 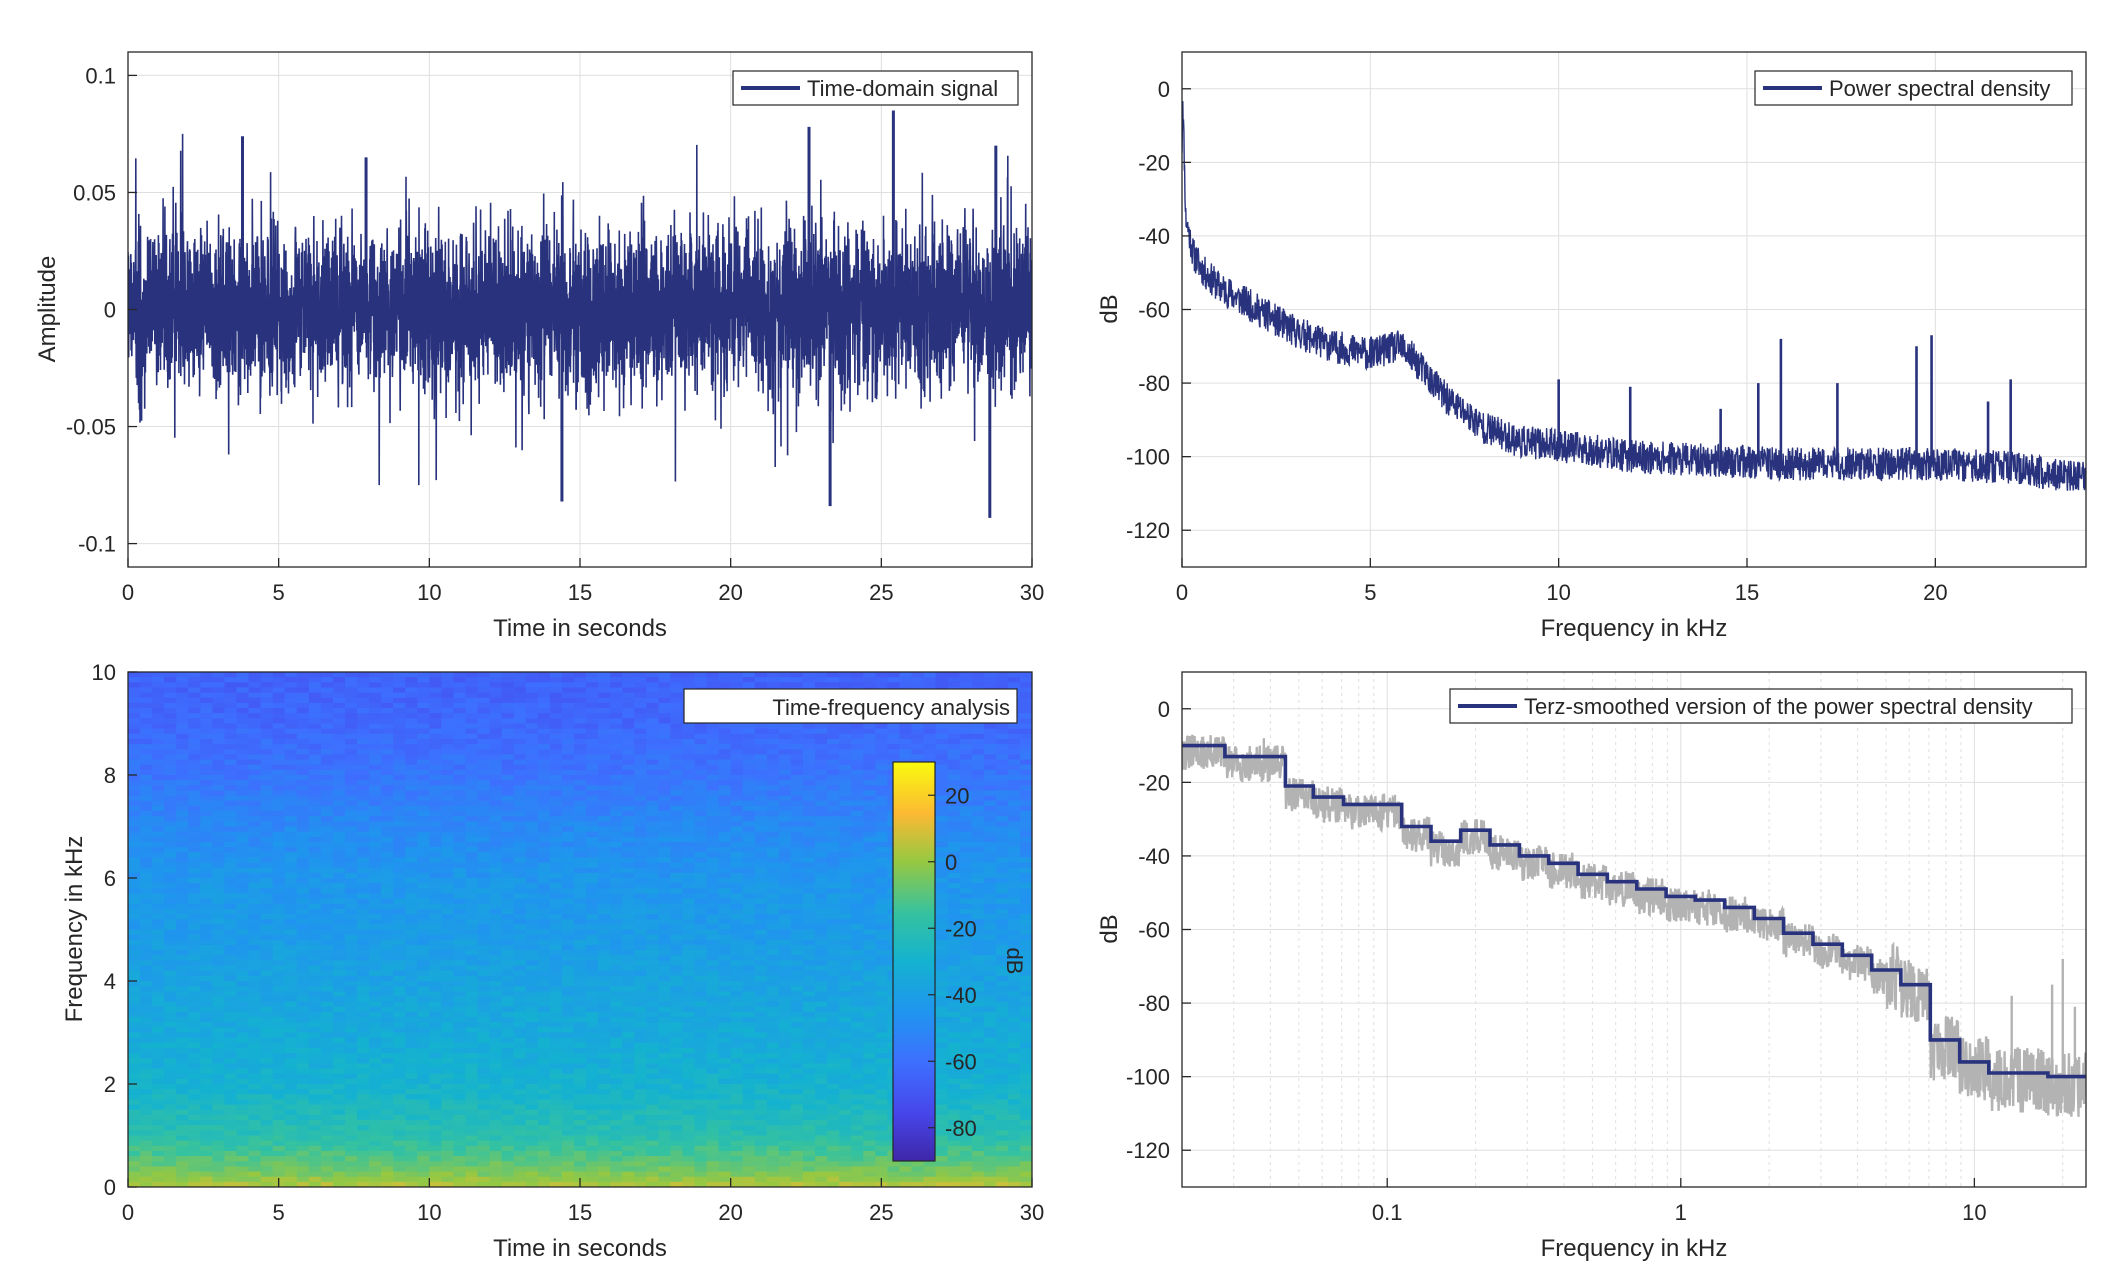 What do you see at coordinates (279, 592) in the screenshot?
I see `time-signal-xtick-label: 5` at bounding box center [279, 592].